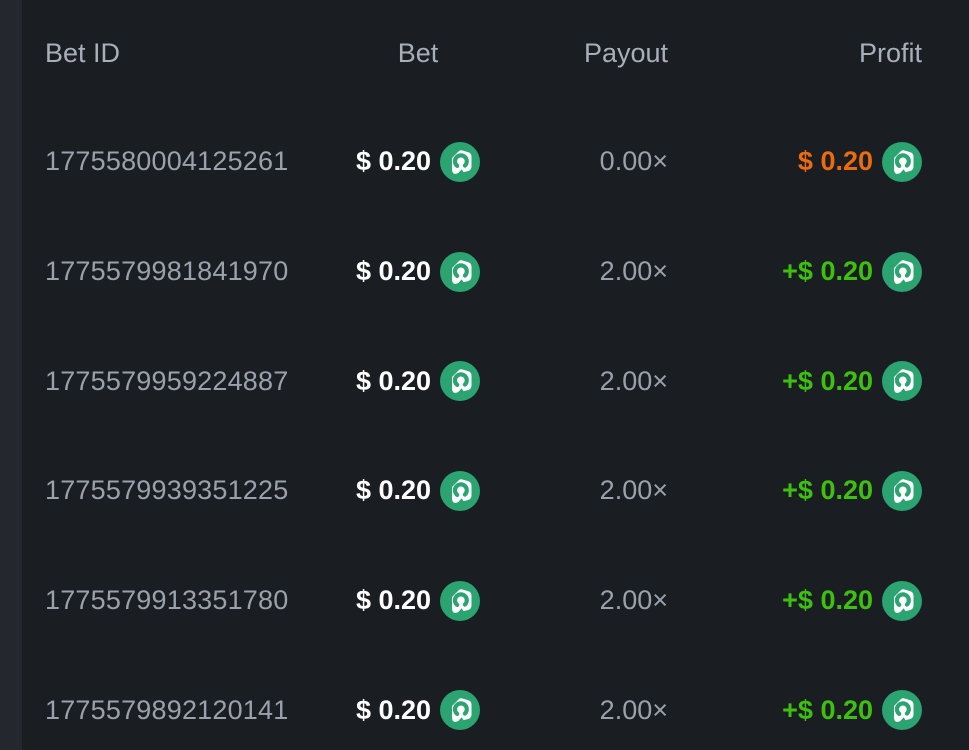 The height and width of the screenshot is (750, 969). I want to click on column-header-profit: Profit, so click(890, 53).